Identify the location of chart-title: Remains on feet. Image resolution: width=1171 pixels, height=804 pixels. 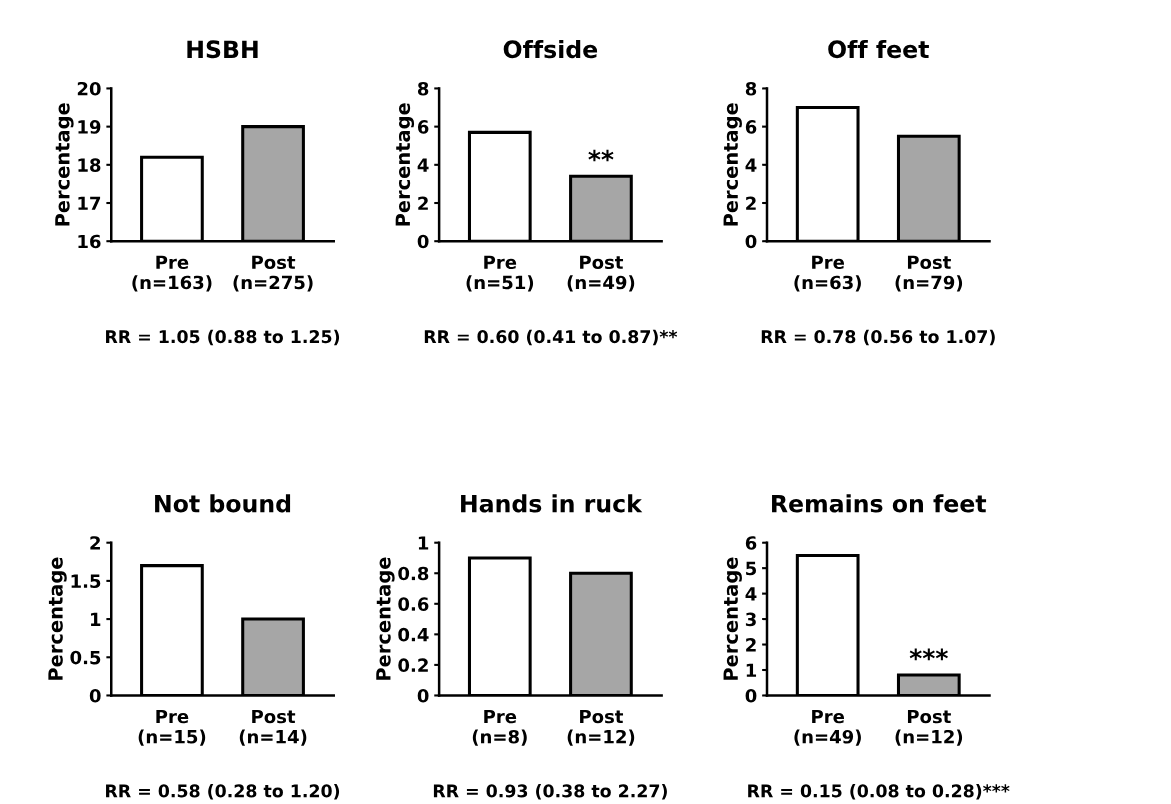
(879, 503).